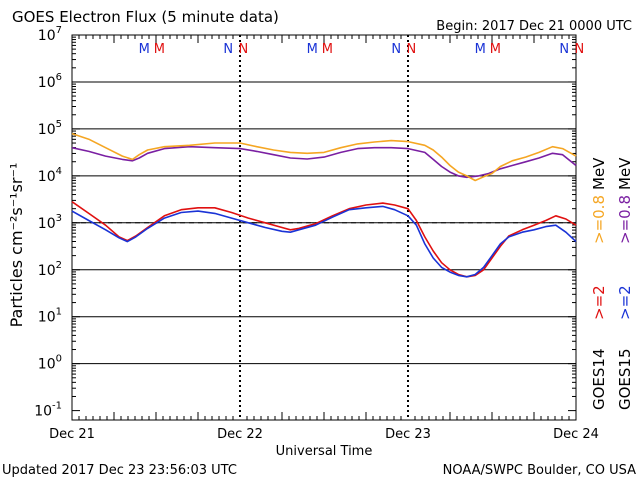  I want to click on x-tick-label: Dec 23, so click(408, 434).